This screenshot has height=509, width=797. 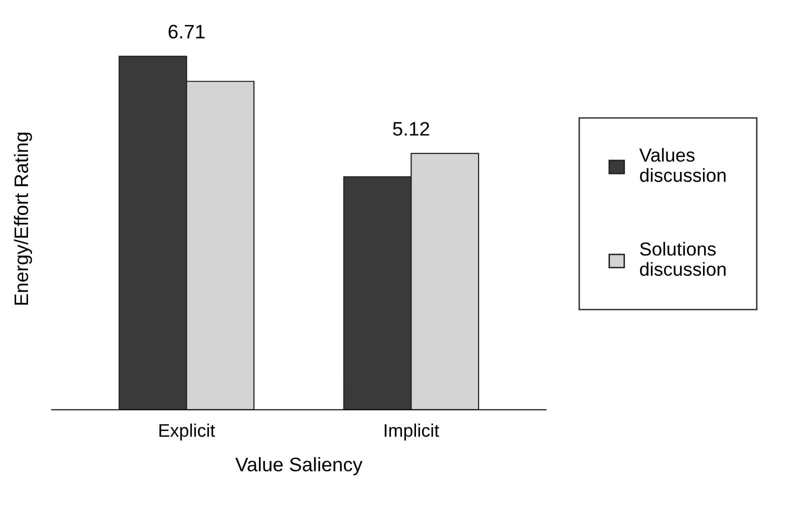 I want to click on x-axis-title: Value Saliency, so click(x=298, y=466).